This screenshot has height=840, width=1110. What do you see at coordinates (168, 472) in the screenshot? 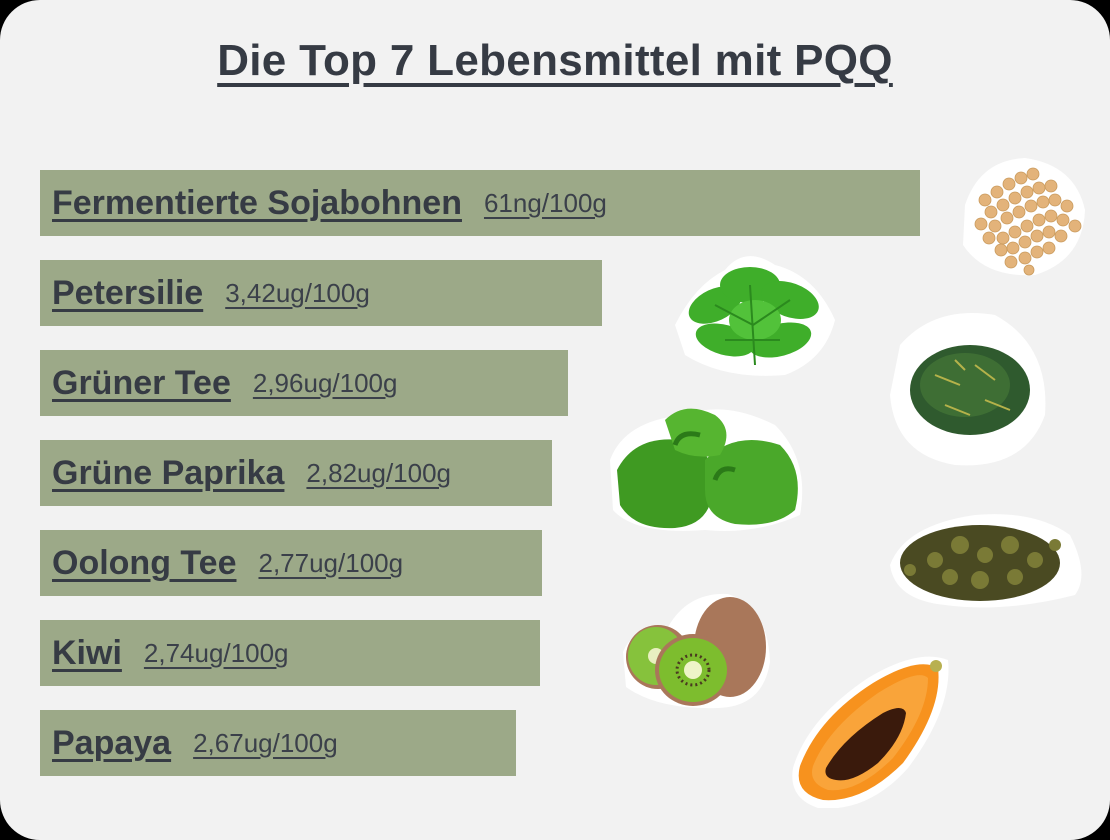
I see `bar-label: Grüne Paprika` at bounding box center [168, 472].